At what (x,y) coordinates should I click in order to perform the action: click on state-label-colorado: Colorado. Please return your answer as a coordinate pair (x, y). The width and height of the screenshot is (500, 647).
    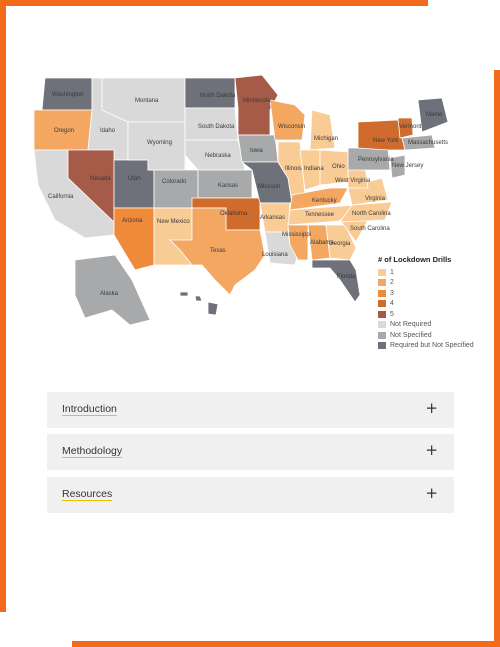
    Looking at the image, I should click on (174, 182).